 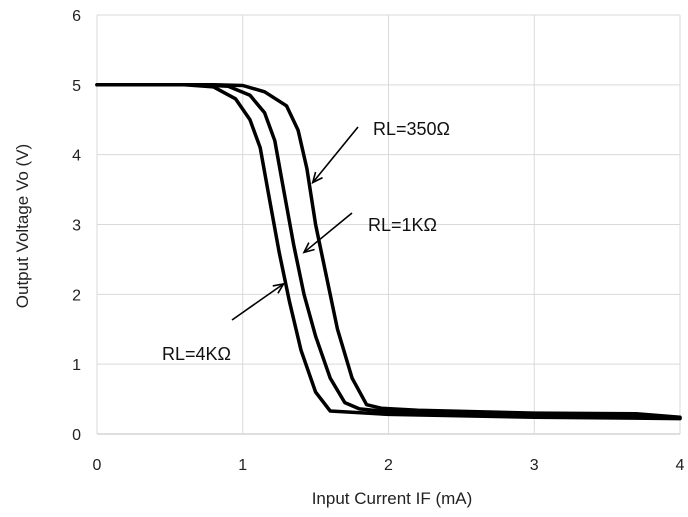 I want to click on y-axis-label: Output Voltage Vo (V), so click(x=22, y=226).